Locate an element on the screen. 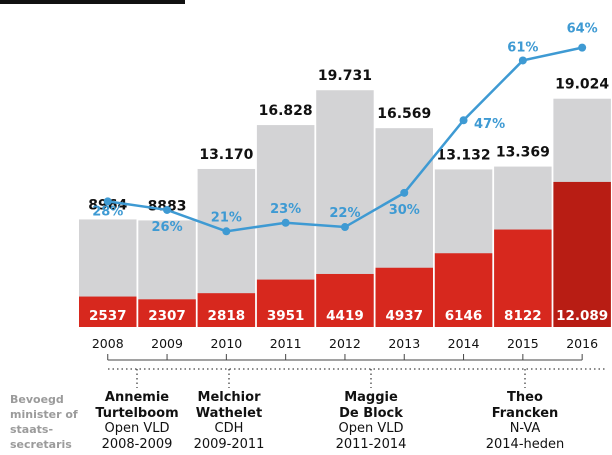  minister-turtelboom: Annemie Turtelboom Open VLD 2008-2009 is located at coordinates (136, 421).